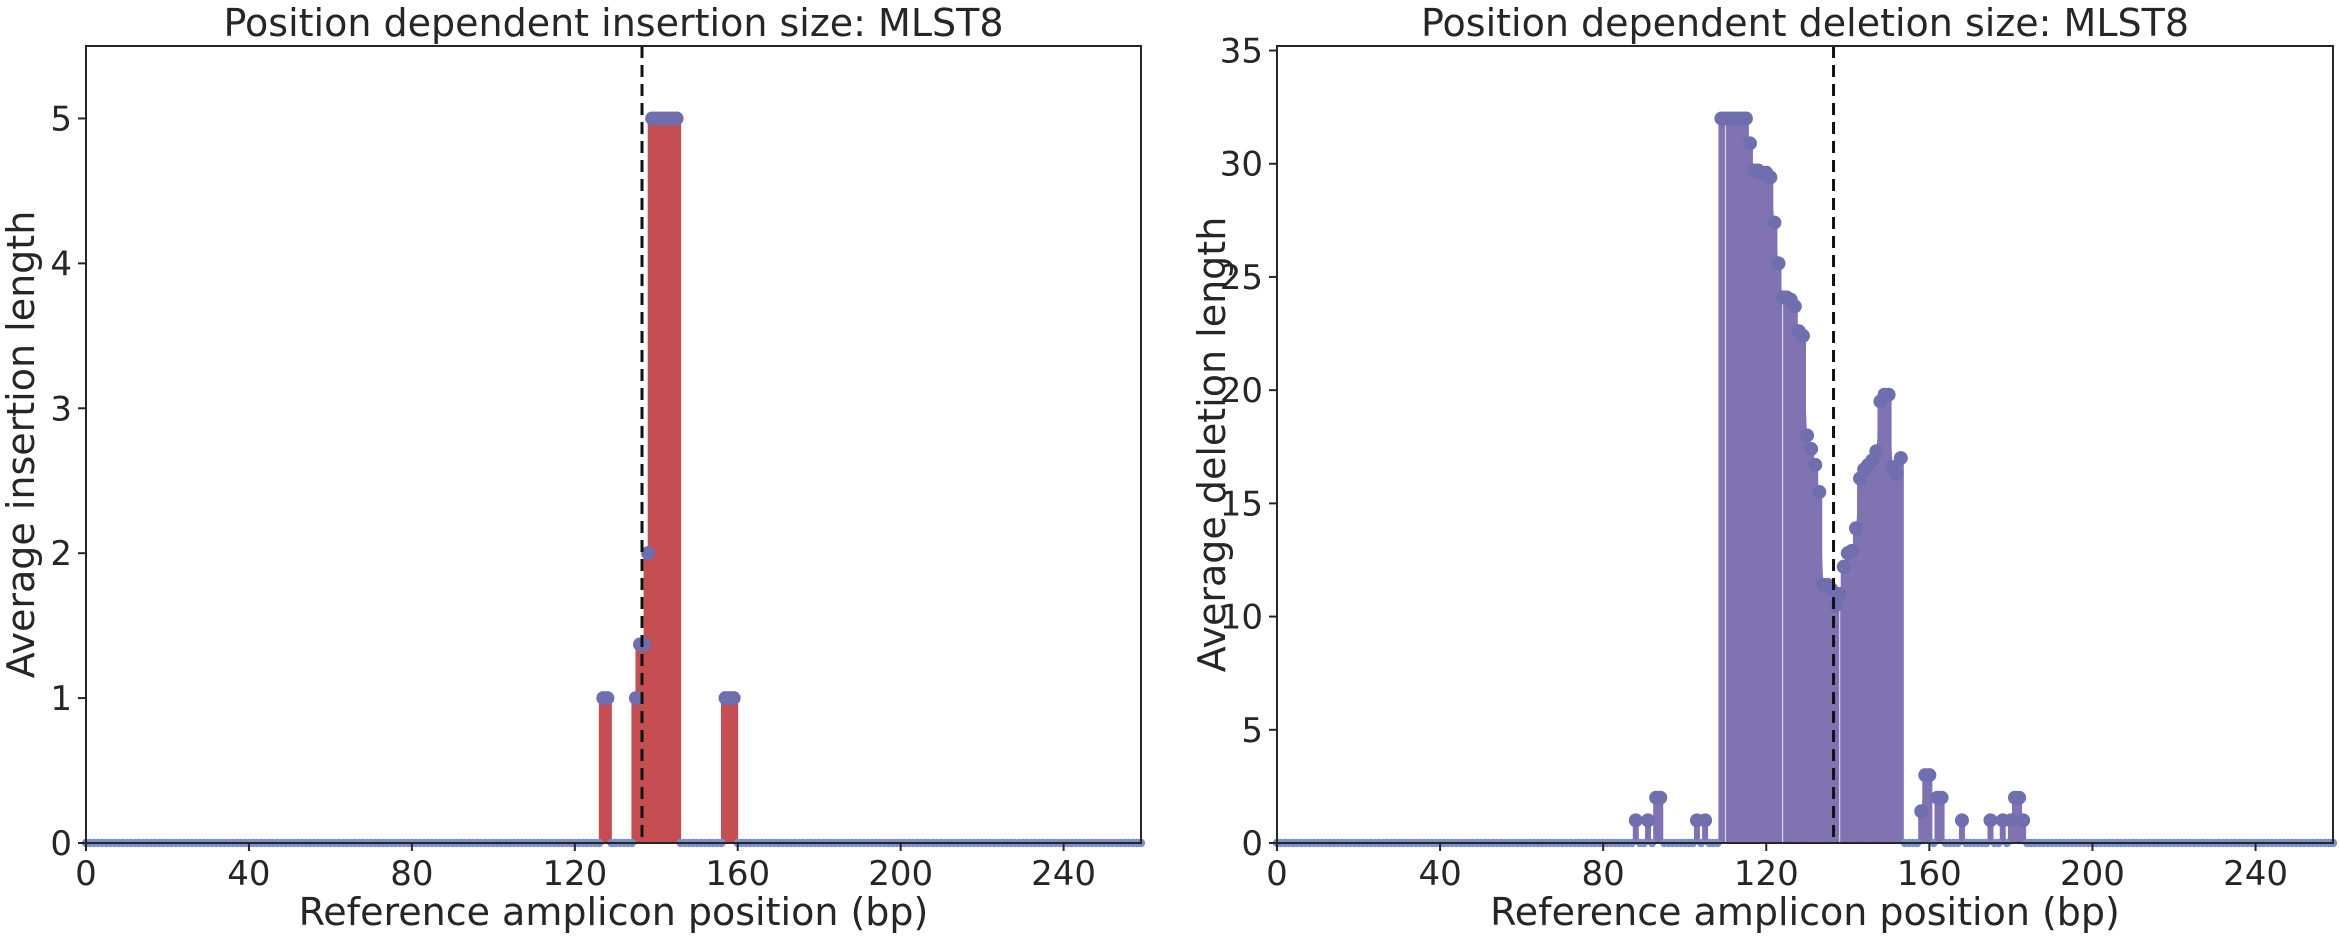 The width and height of the screenshot is (2340, 945). Describe the element at coordinates (1241, 165) in the screenshot. I see `y-tick-label: 30` at that location.